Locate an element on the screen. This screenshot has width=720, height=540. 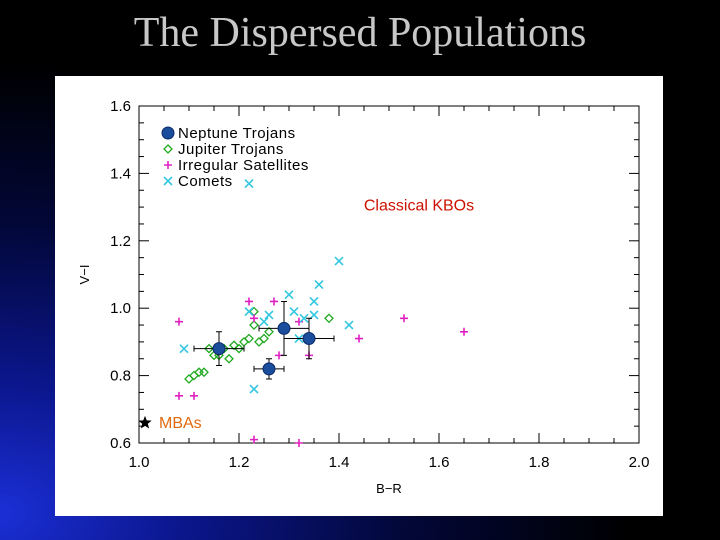
y-tick-label: 0.8 is located at coordinates (120, 376).